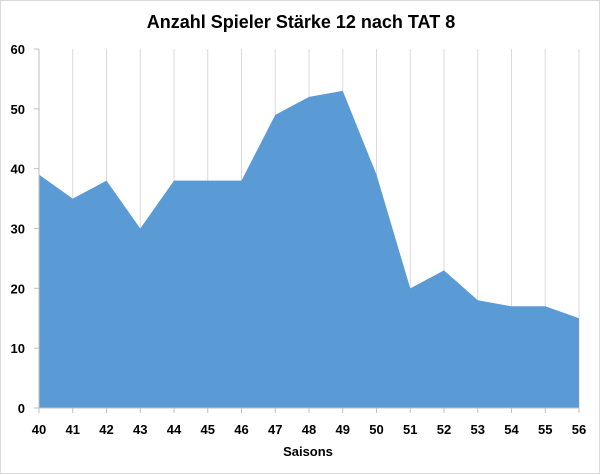 This screenshot has width=600, height=475. Describe the element at coordinates (410, 429) in the screenshot. I see `x-tick-label-51: 51` at that location.